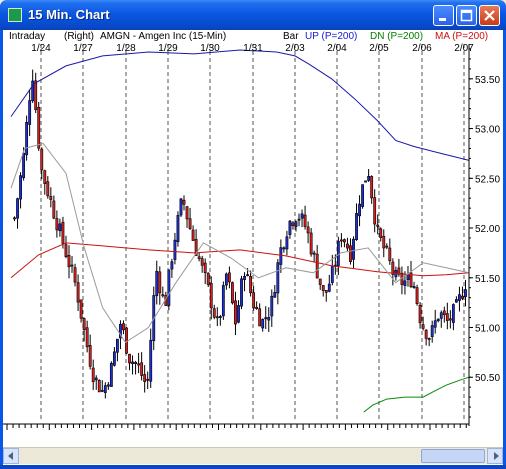 This screenshot has height=469, width=506. What do you see at coordinates (331, 36) in the screenshot?
I see `upper-band-label: UP (P=200)` at bounding box center [331, 36].